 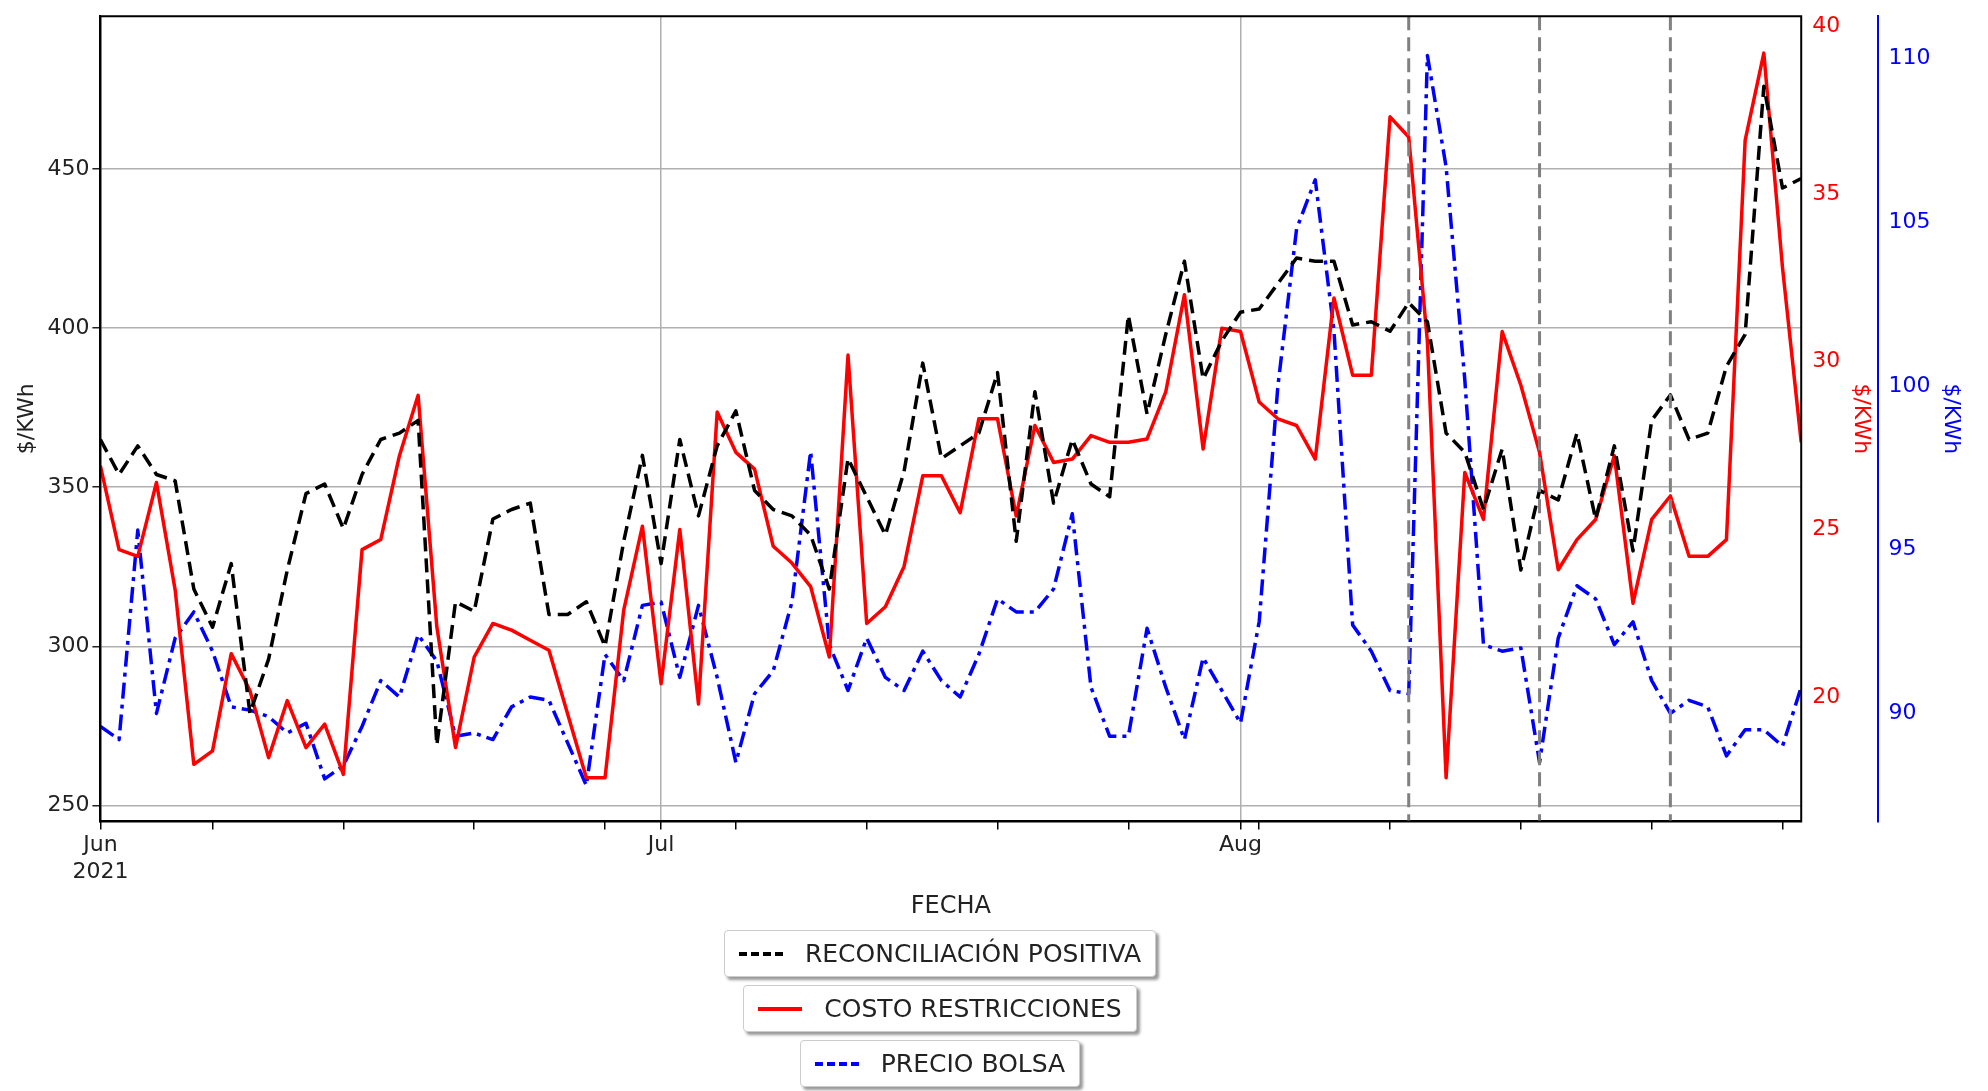 What do you see at coordinates (68, 485) in the screenshot?
I see `y-tick-label: 350` at bounding box center [68, 485].